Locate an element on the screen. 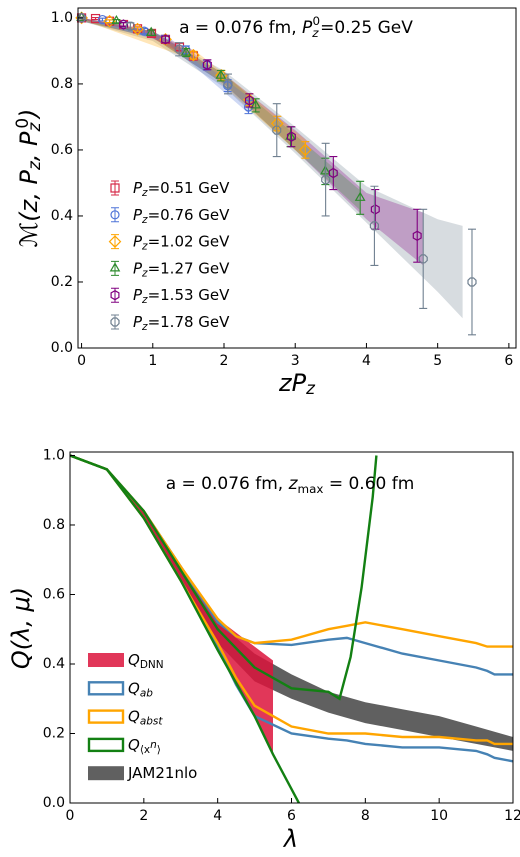  legend-label-part: =1.27 GeV is located at coordinates (189, 268).